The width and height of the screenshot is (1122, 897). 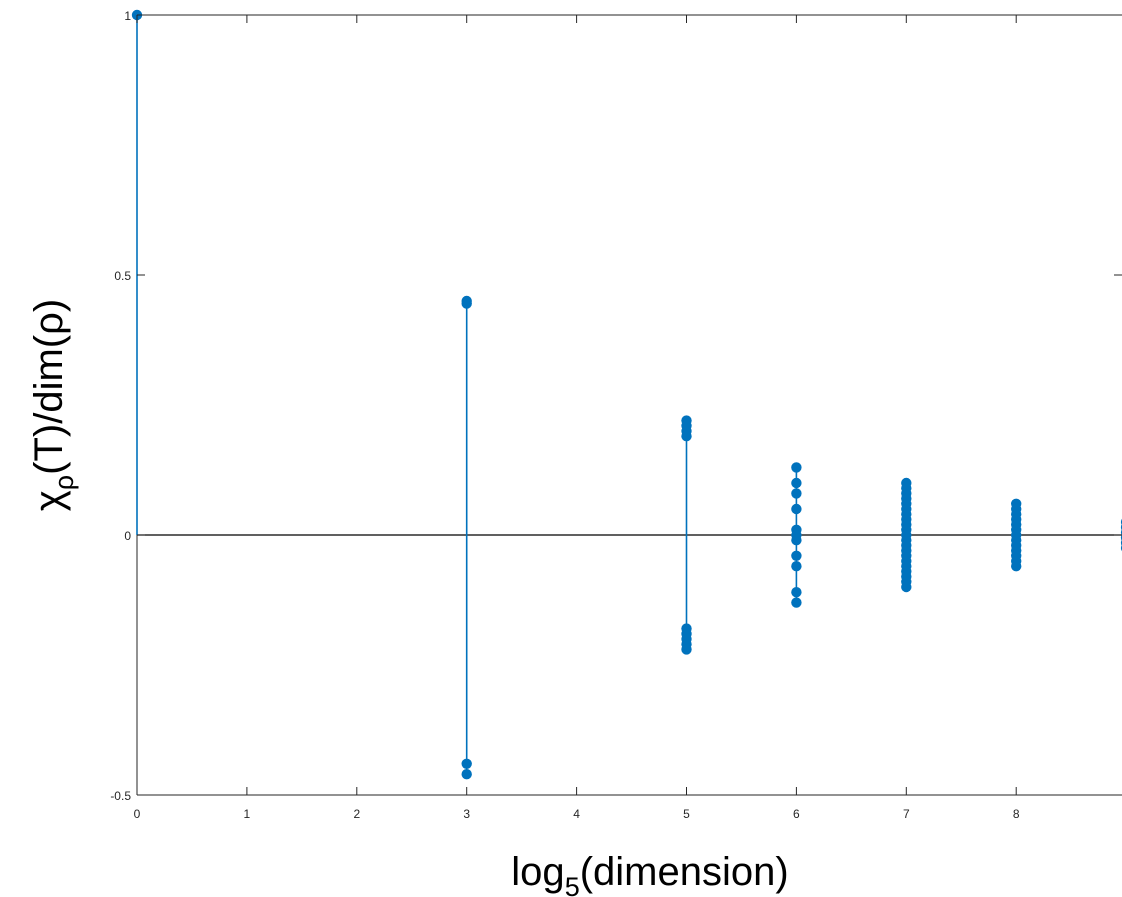 I want to click on x-tick-label: 1, so click(x=247, y=814).